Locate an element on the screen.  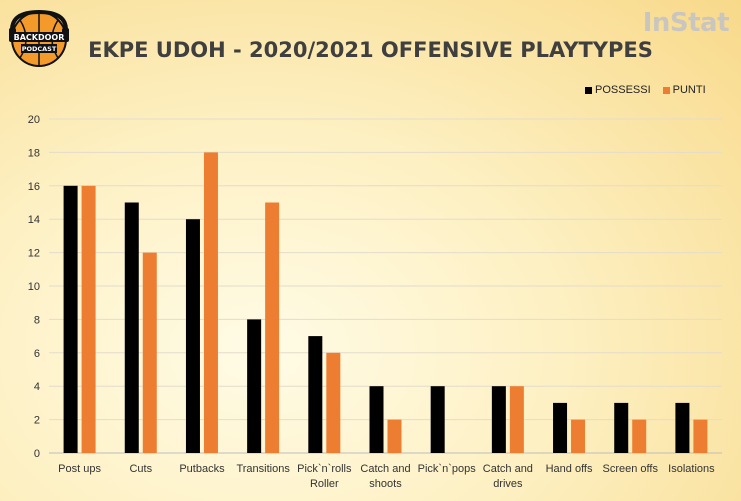
x-tick-label: Isolations is located at coordinates (691, 469).